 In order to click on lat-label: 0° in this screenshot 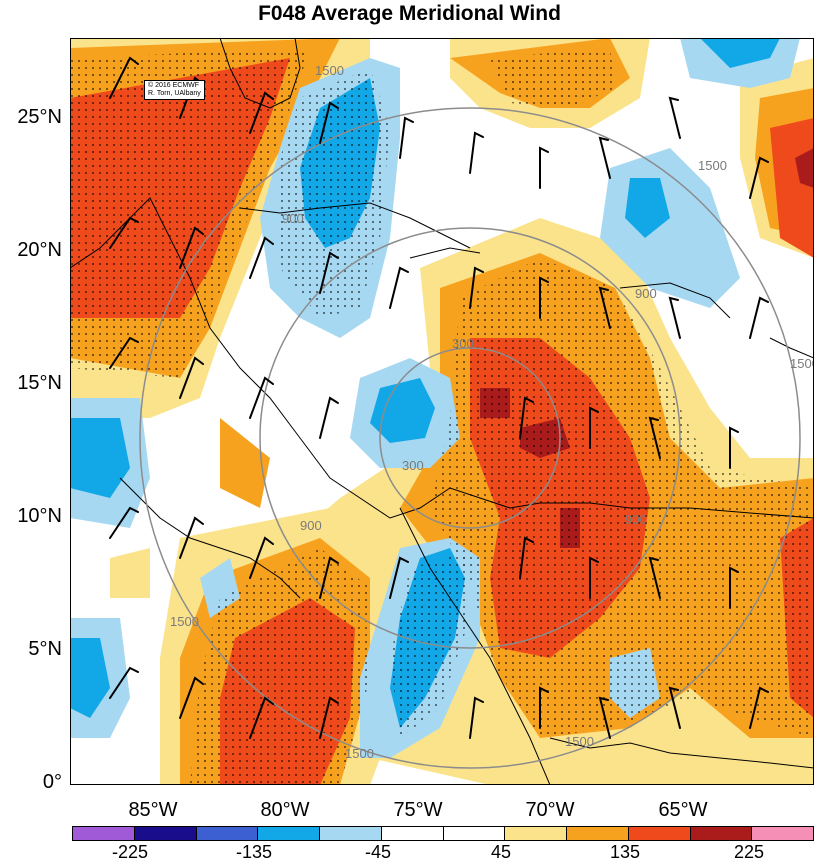, I will do `click(52, 782)`.